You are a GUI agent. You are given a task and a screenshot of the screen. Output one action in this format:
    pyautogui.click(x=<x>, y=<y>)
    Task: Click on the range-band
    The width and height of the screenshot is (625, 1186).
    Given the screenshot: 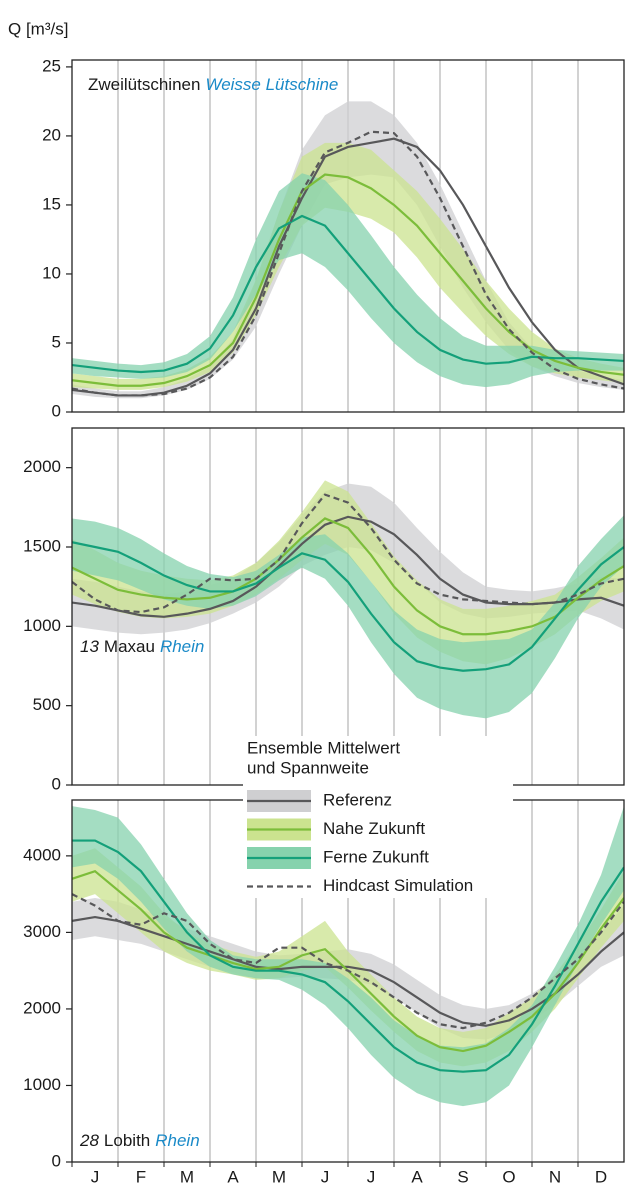 What is the action you would take?
    pyautogui.click(x=348, y=572)
    